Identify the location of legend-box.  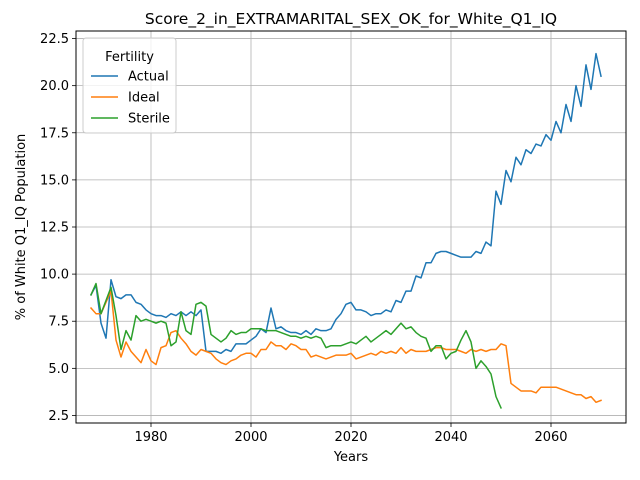
(129, 85).